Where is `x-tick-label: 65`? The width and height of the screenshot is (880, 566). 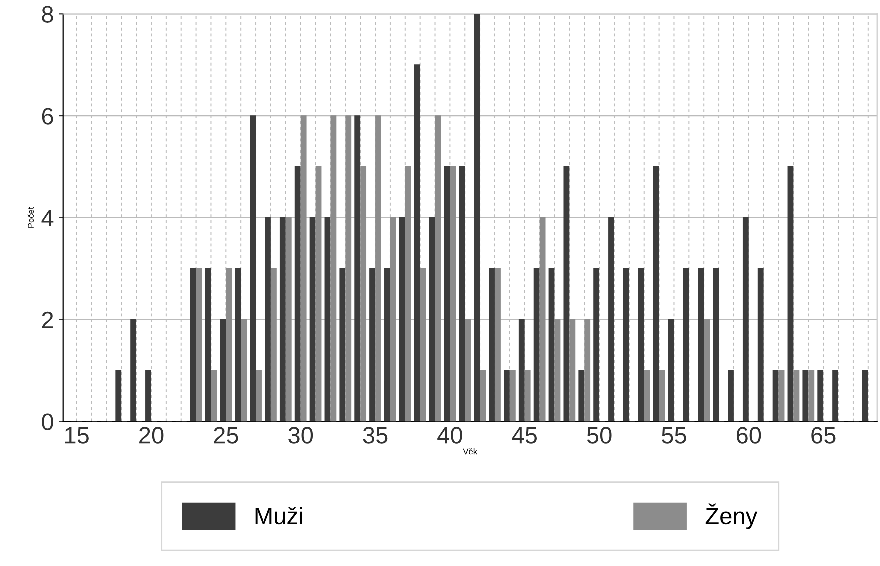 x-tick-label: 65 is located at coordinates (824, 435).